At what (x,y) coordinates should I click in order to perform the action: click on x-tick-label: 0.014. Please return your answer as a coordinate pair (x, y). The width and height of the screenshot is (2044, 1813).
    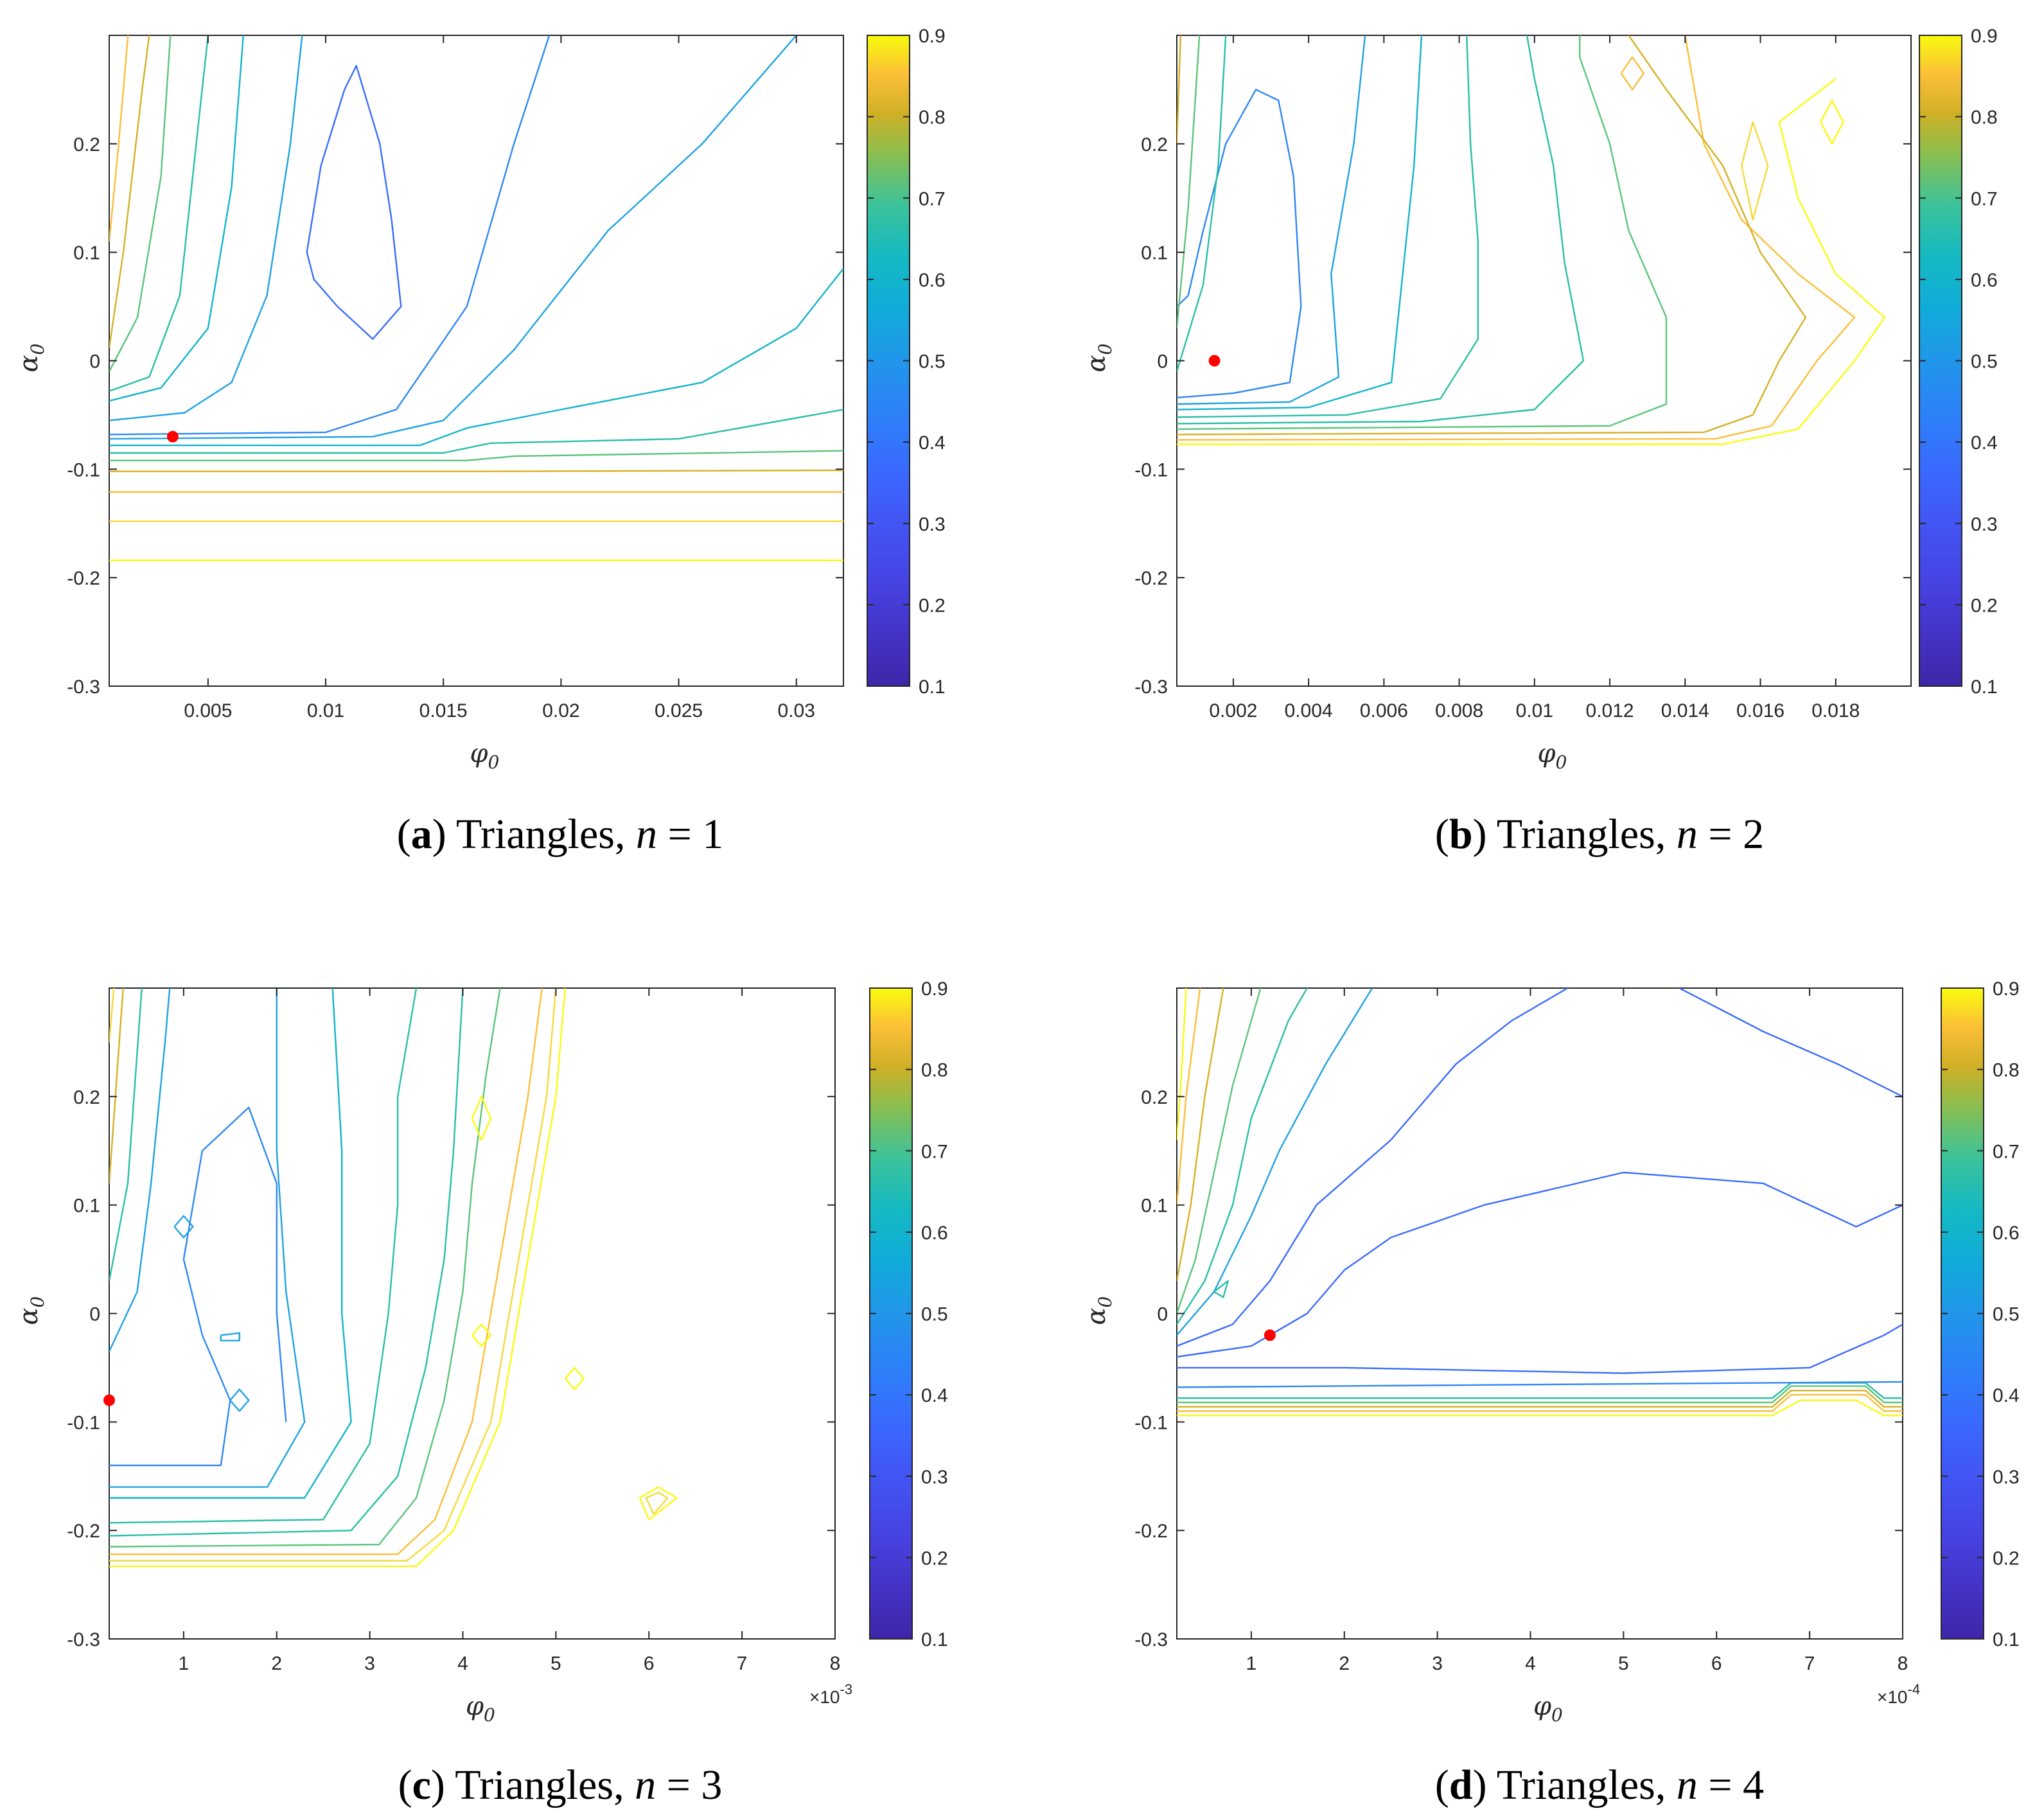
    Looking at the image, I should click on (1685, 711).